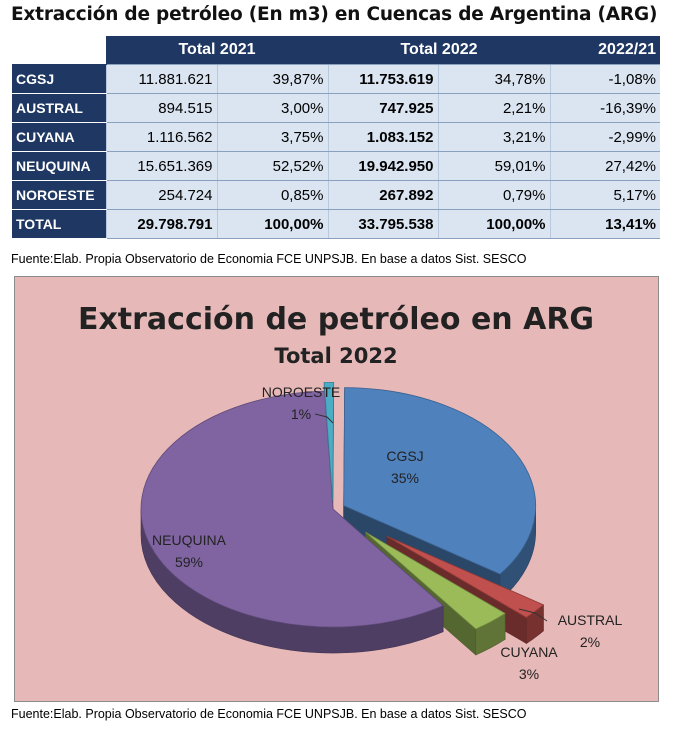 The height and width of the screenshot is (734, 681). I want to click on share-2022-cell: 100,00%, so click(493, 224).